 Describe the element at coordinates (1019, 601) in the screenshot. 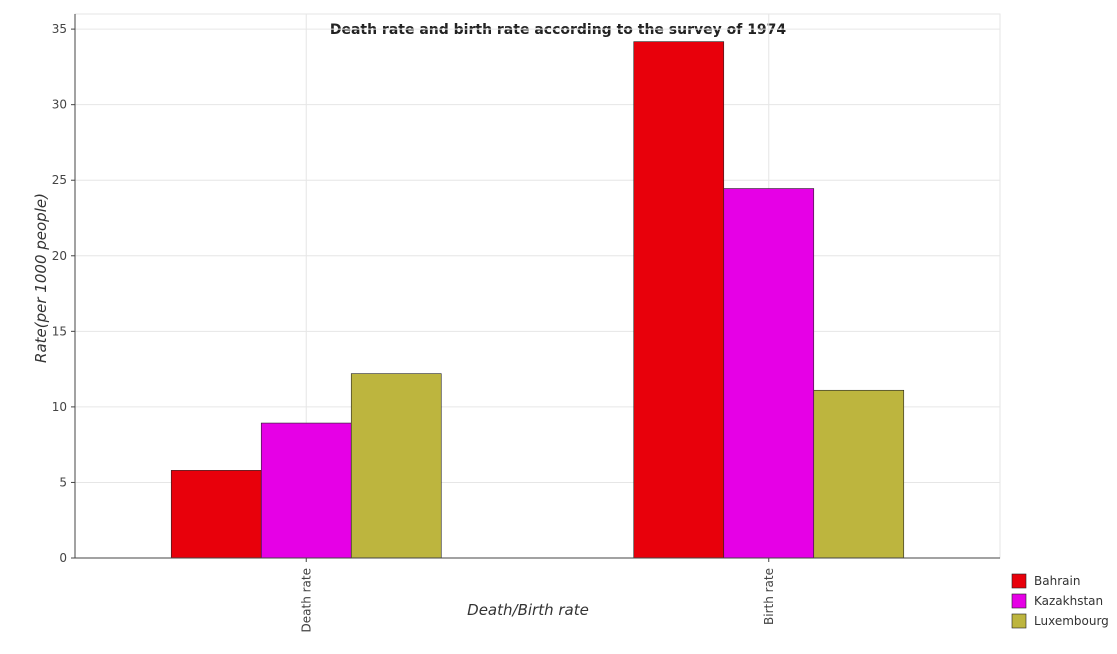

I see `legend-swatch-kazakhstan` at that location.